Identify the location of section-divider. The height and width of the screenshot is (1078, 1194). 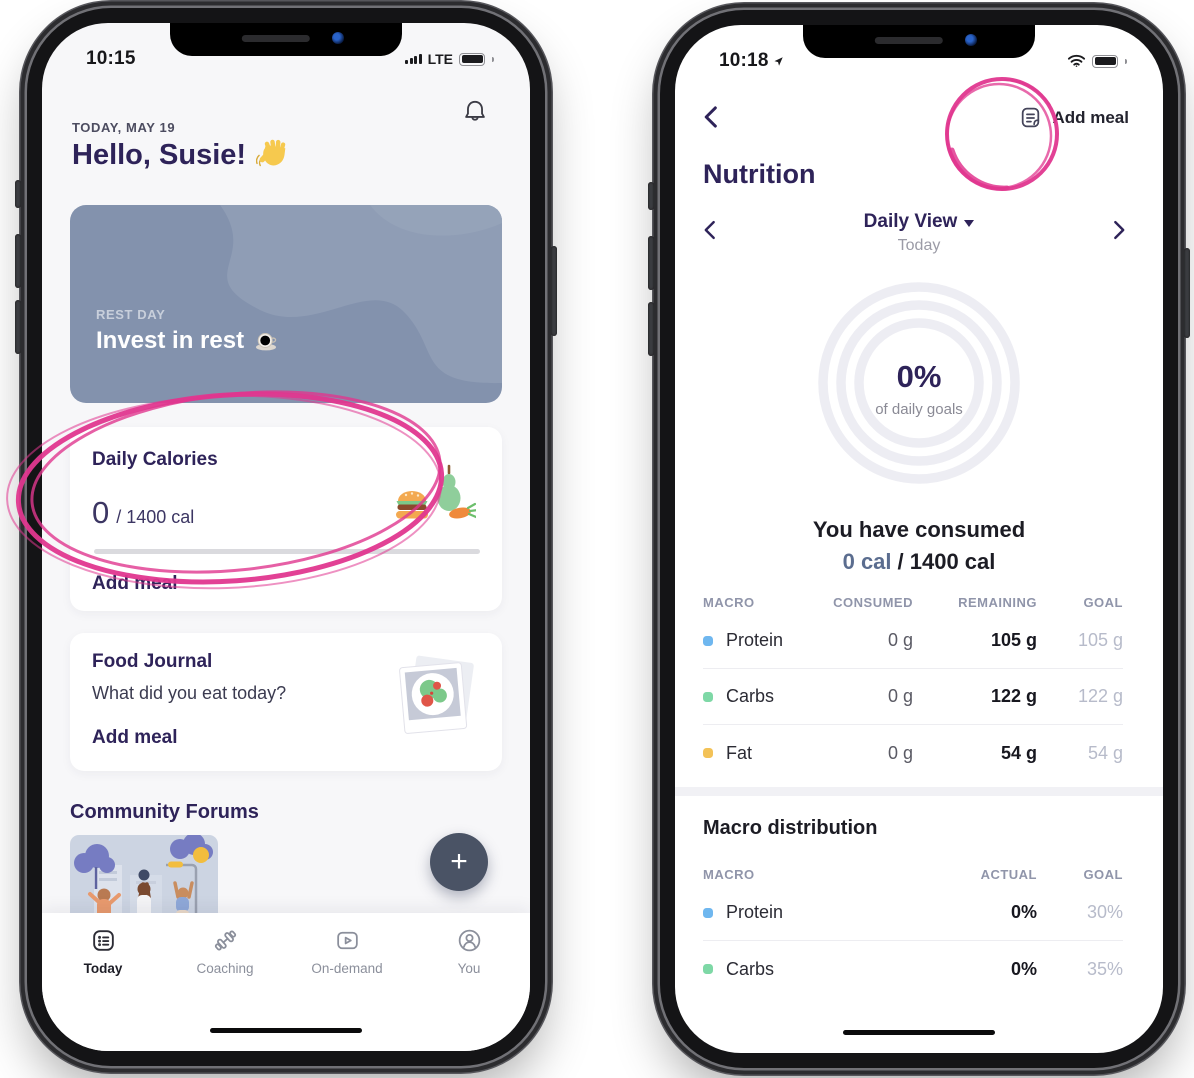
(919, 791).